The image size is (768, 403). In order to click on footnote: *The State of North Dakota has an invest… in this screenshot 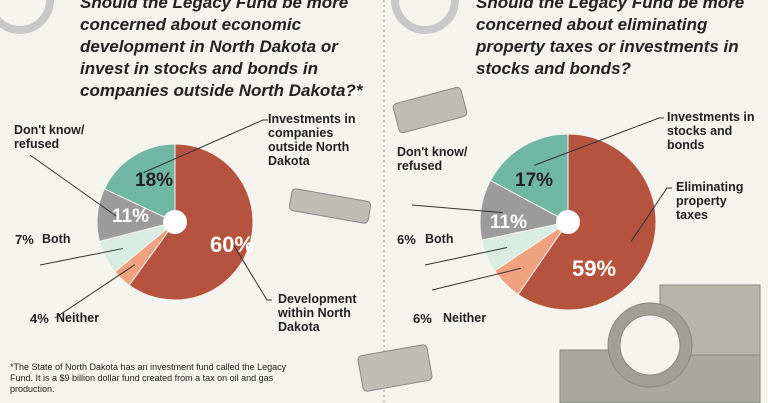, I will do `click(148, 378)`.